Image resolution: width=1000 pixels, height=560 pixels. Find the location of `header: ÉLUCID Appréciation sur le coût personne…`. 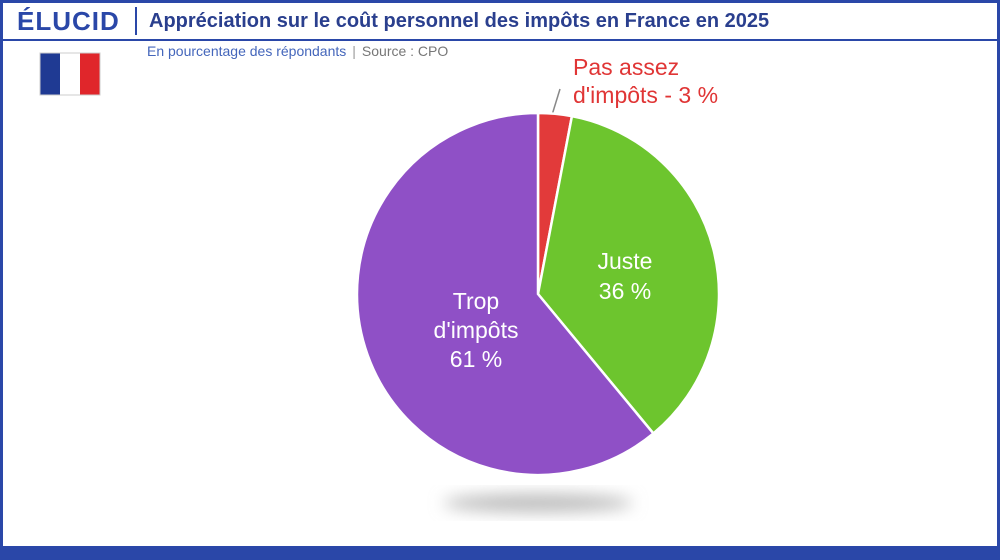

header: ÉLUCID Appréciation sur le coût personne… is located at coordinates (500, 22).